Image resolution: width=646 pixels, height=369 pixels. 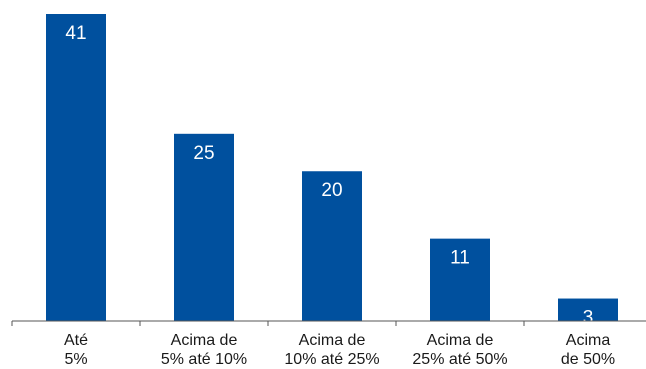 What do you see at coordinates (588, 318) in the screenshot?
I see `bar-value-label-5: 3` at bounding box center [588, 318].